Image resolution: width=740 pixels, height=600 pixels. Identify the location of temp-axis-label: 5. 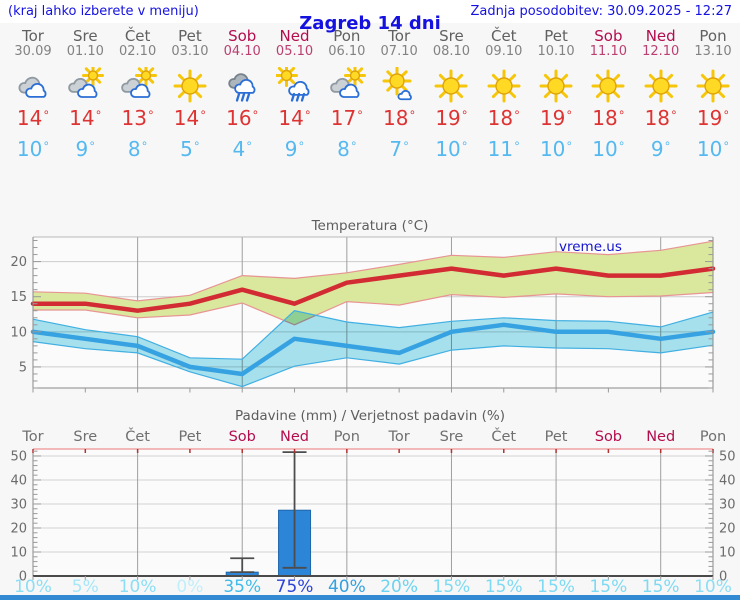
(23, 367).